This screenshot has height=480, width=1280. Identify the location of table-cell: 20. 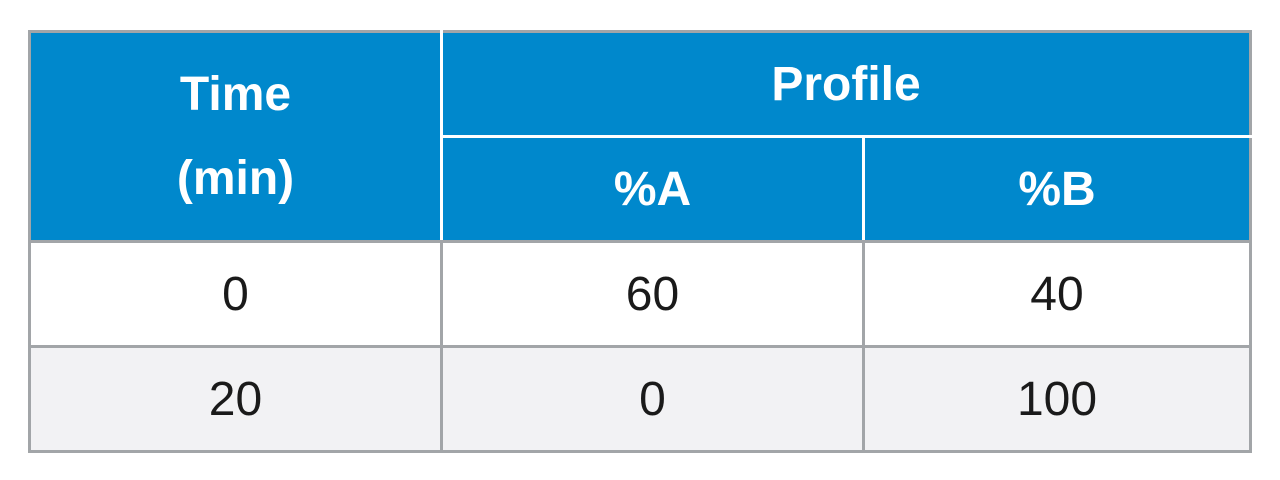
(235, 399).